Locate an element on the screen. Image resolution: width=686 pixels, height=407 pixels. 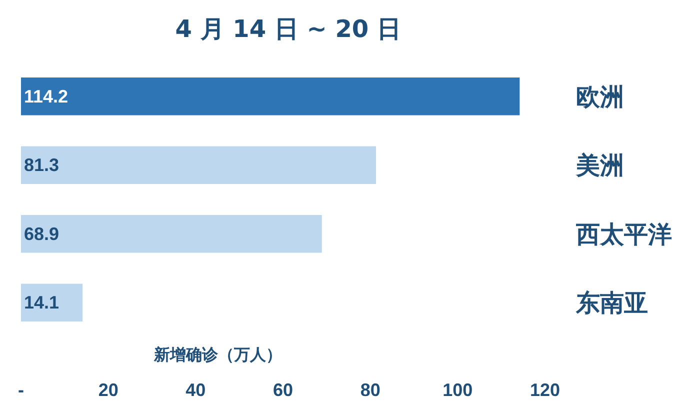
x-tick-label: 80 is located at coordinates (370, 390).